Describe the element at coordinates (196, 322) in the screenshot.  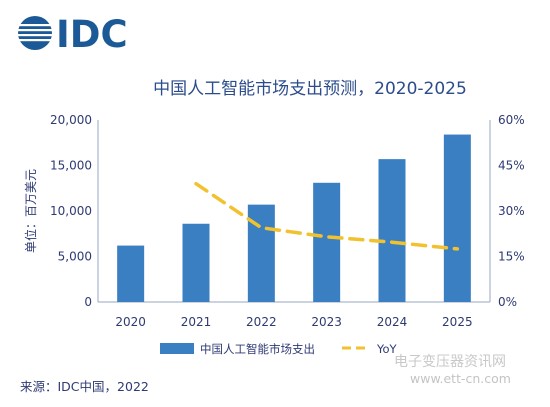
I see `x-tick-label: 2021` at that location.